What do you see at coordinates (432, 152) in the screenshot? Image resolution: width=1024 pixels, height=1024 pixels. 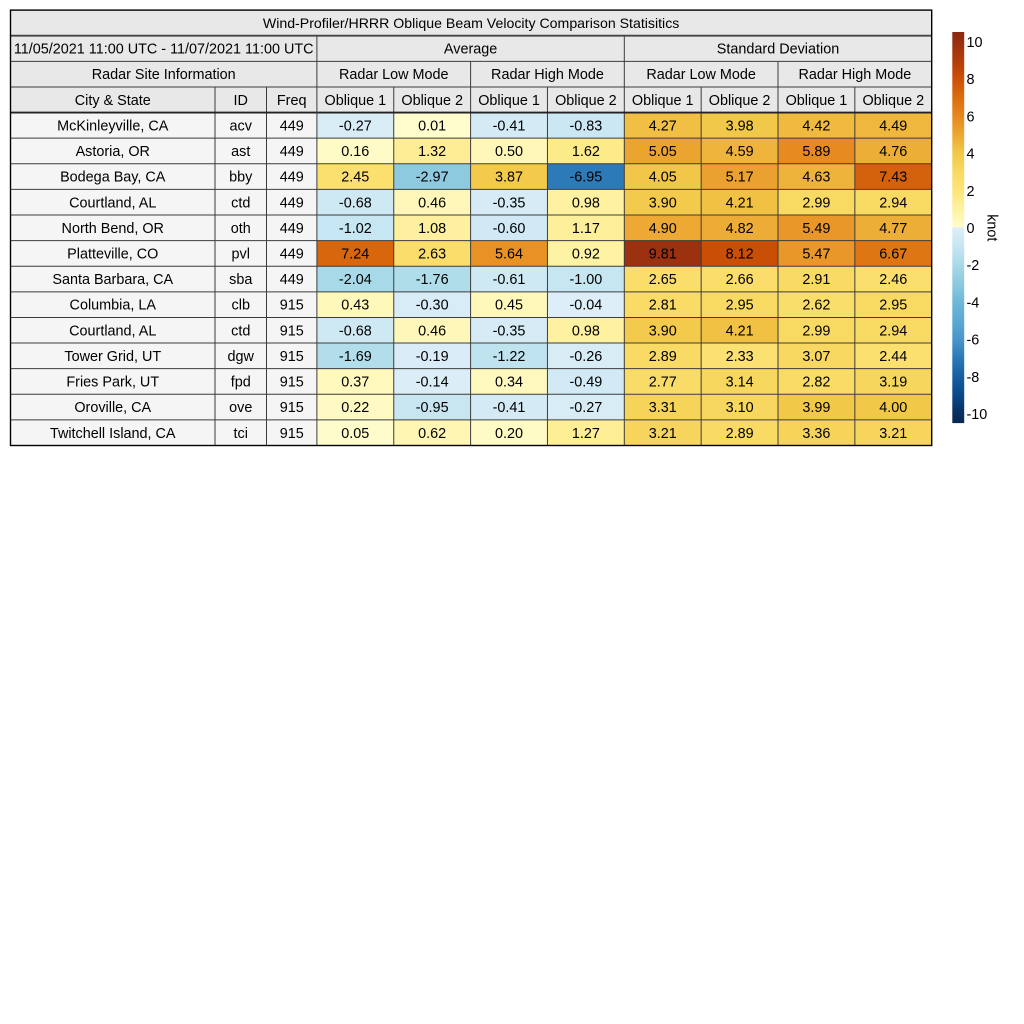 I see `svg-text: 1.32` at bounding box center [432, 152].